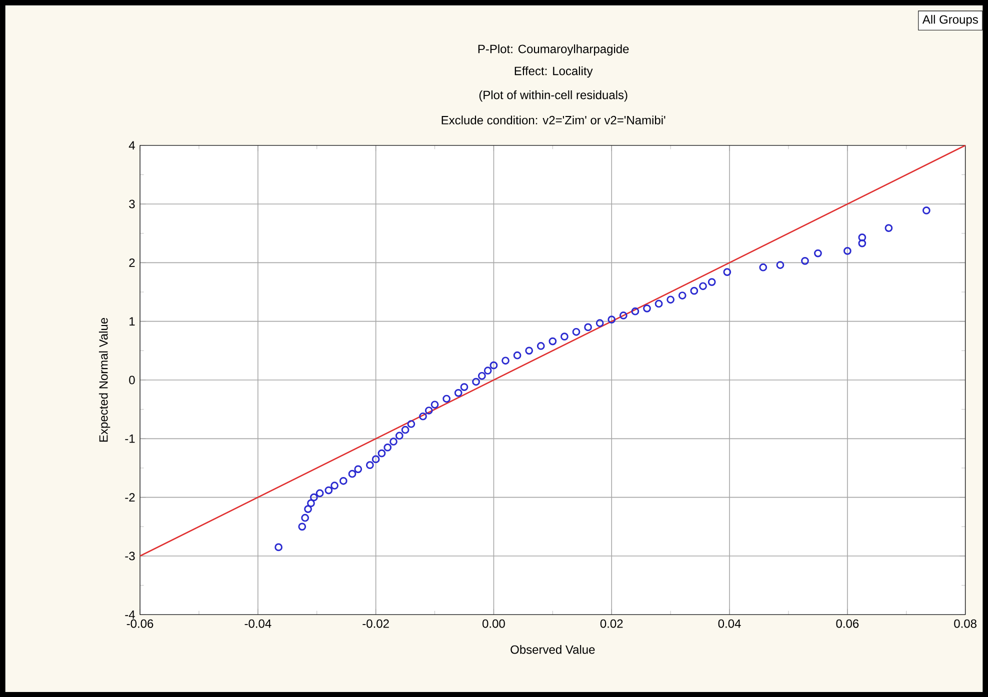  I want to click on y-tick-label: -4, so click(130, 614).